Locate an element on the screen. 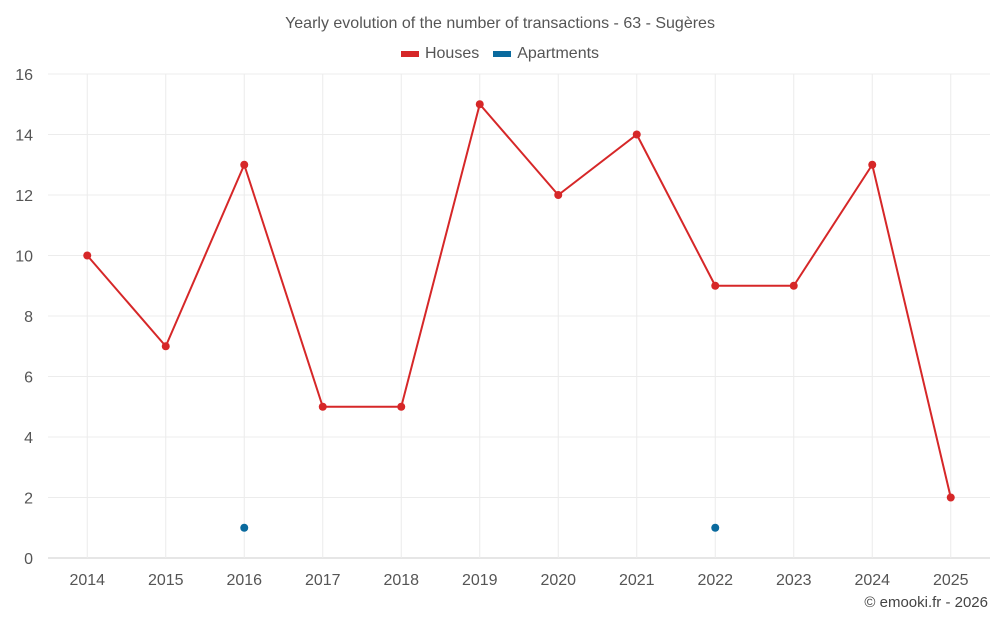 The image size is (1000, 625). x-tick-label: 2023 is located at coordinates (794, 580).